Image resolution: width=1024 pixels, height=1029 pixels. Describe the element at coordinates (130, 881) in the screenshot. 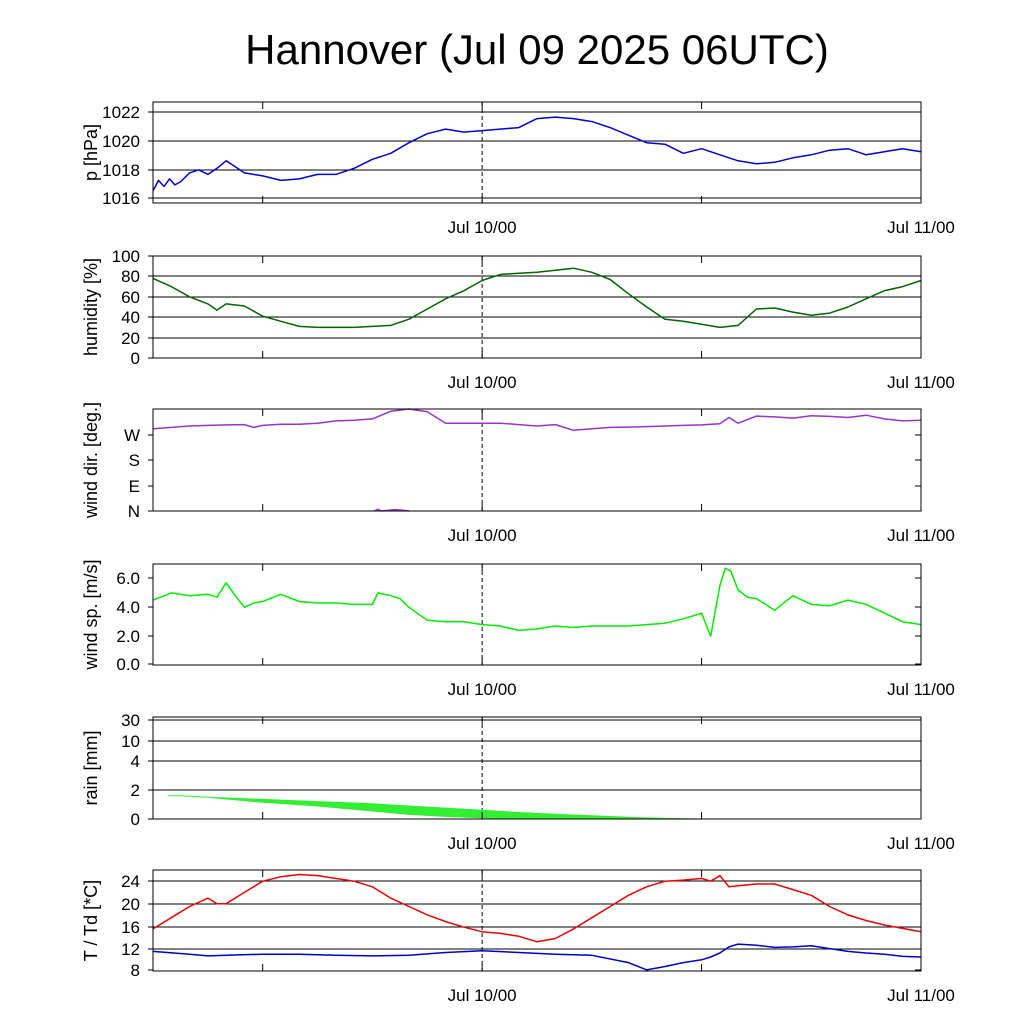

I see `y-tick-label: 24` at that location.